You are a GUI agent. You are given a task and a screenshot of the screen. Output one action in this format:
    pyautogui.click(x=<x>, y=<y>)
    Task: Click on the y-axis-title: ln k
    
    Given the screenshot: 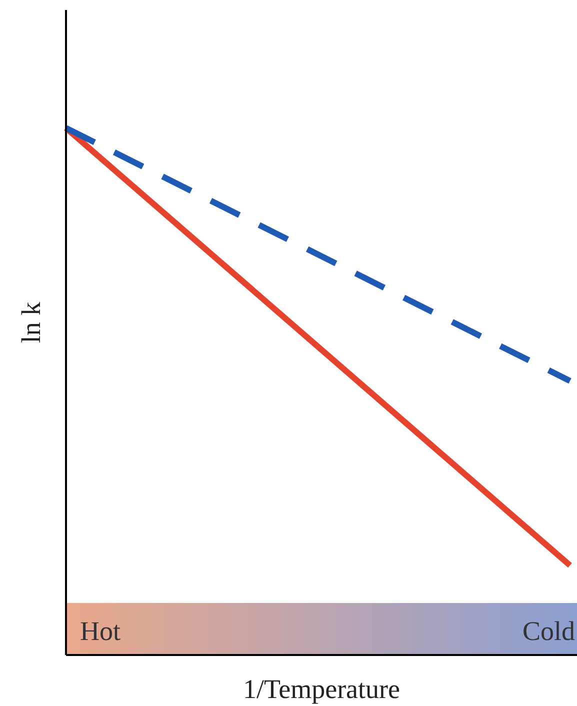 What is the action you would take?
    pyautogui.click(x=31, y=322)
    